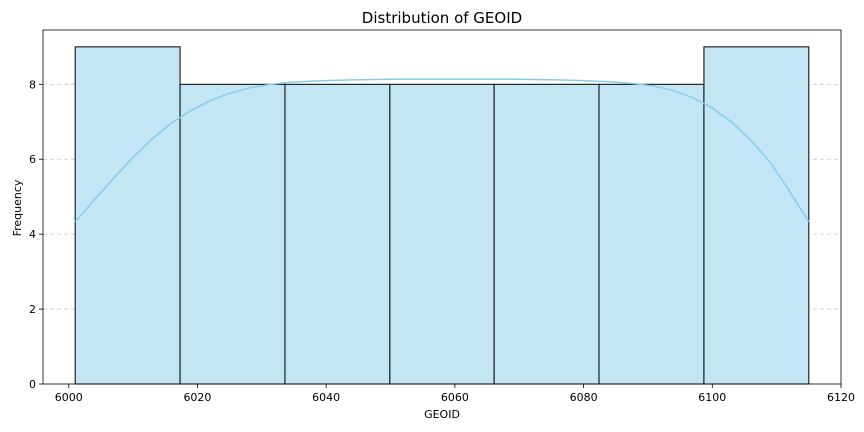 This screenshot has width=864, height=432. I want to click on x-tick-label: 6120, so click(841, 397).